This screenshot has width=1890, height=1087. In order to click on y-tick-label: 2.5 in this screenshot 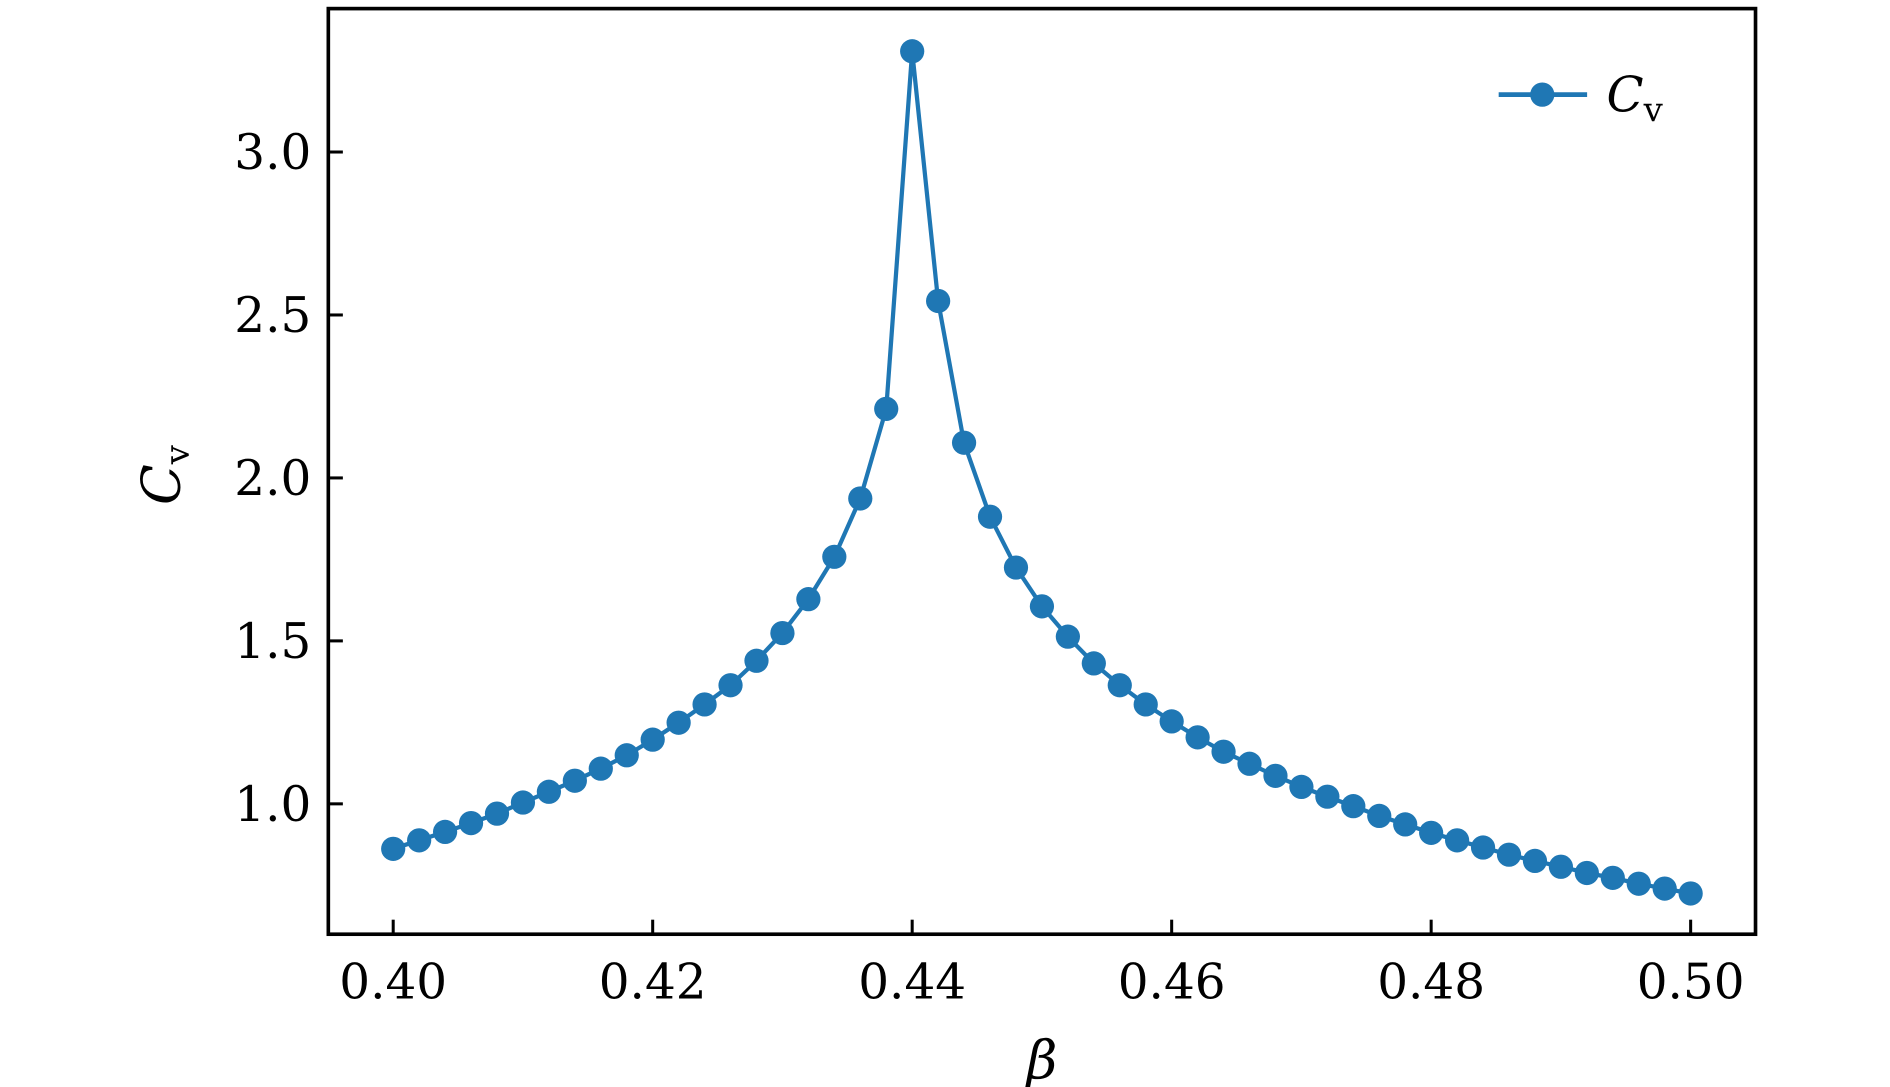, I will do `click(272, 316)`.